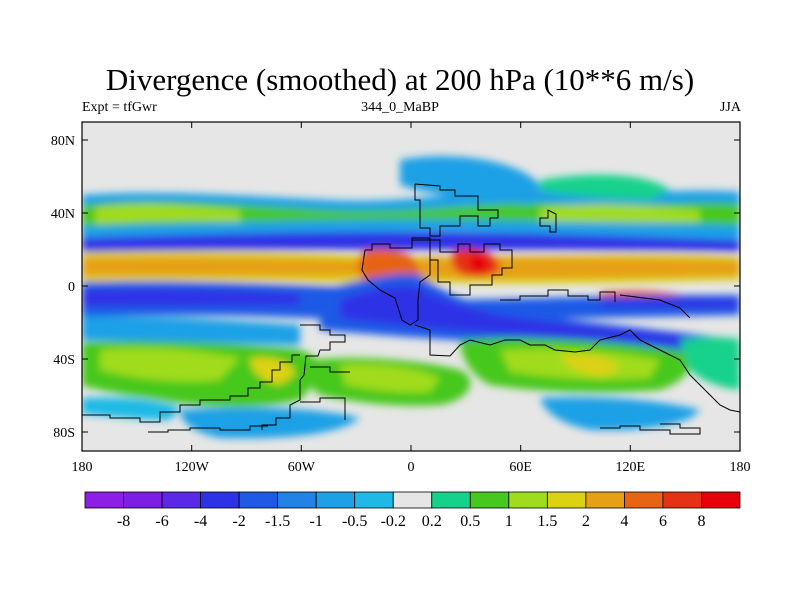 The image size is (800, 600). I want to click on colorbar-label: -0.2, so click(393, 521).